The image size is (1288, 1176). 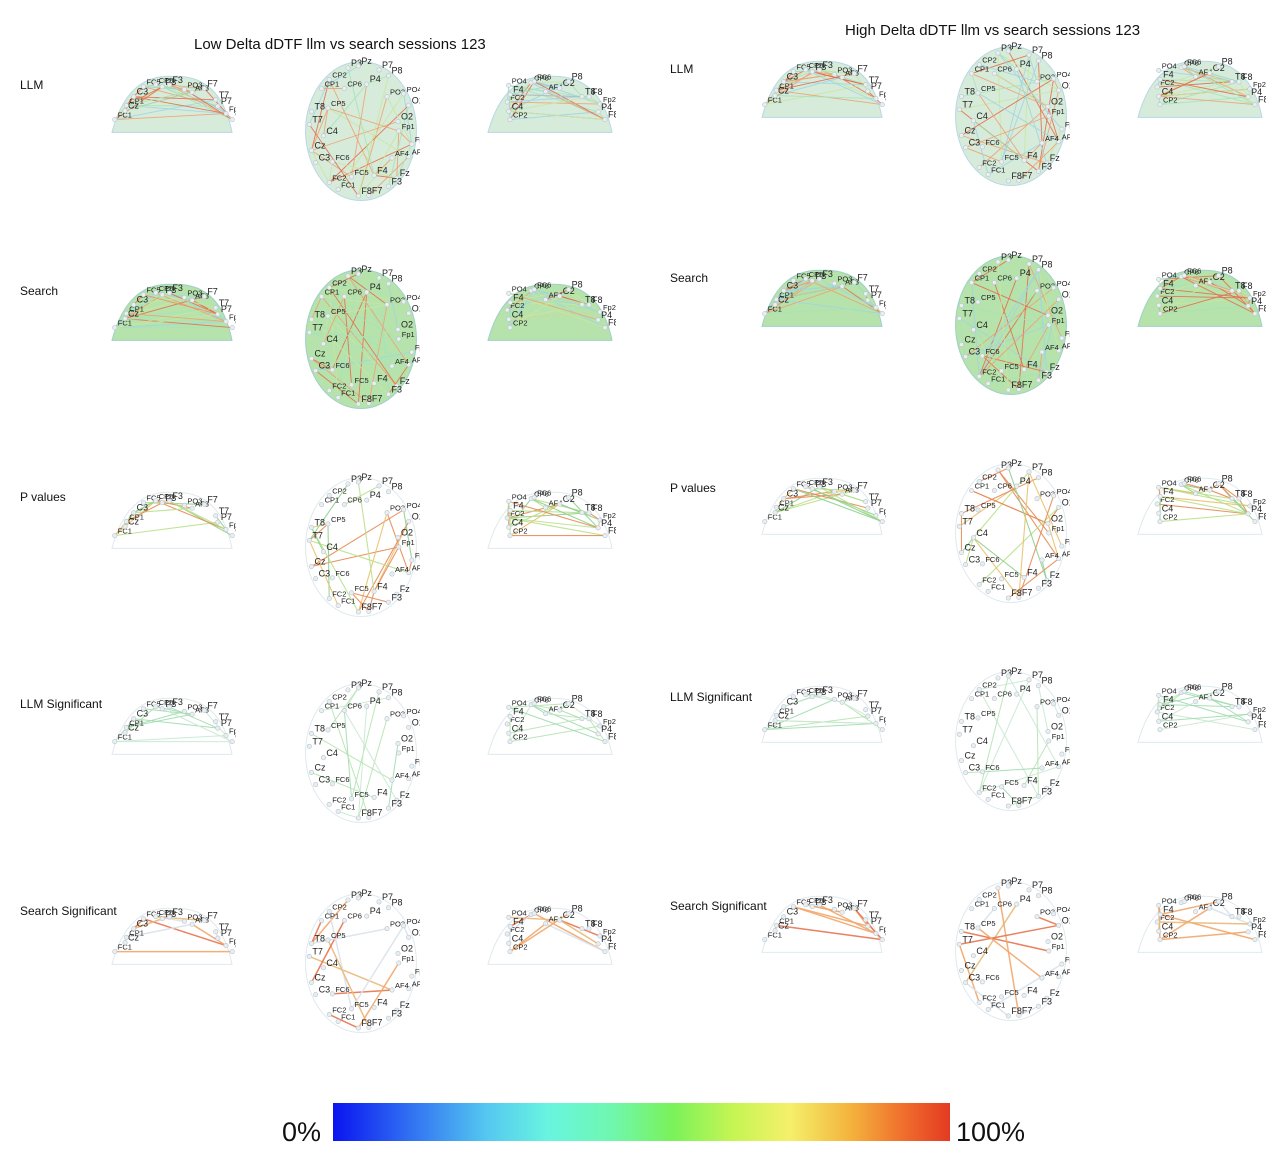 What do you see at coordinates (1011, 951) in the screenshot?
I see `head-outline` at bounding box center [1011, 951].